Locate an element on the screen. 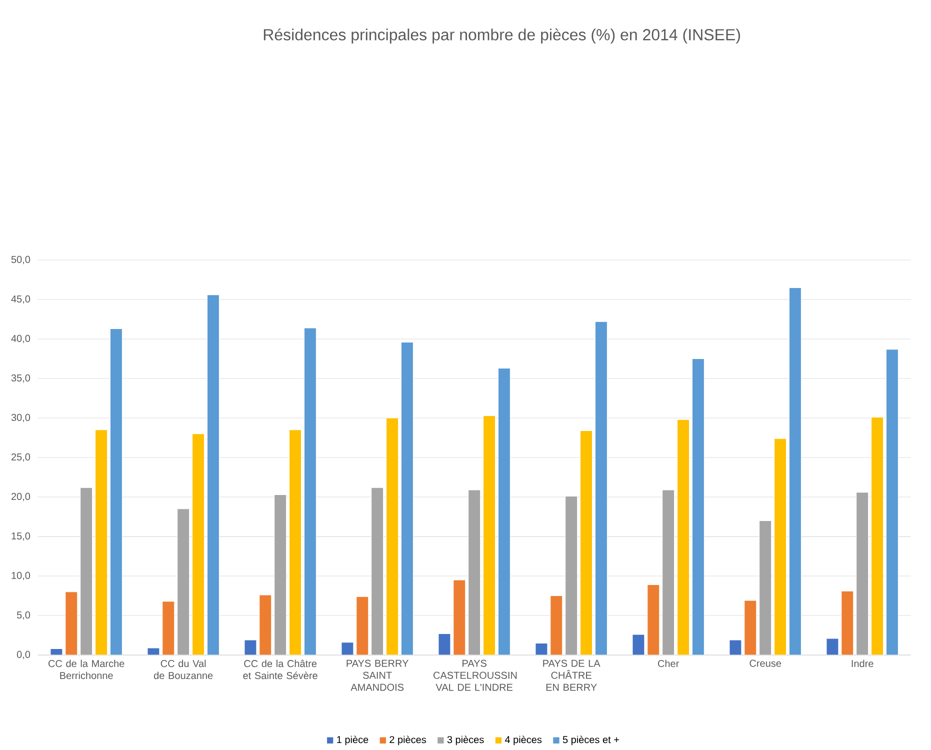  y-tick-label: 10,0 is located at coordinates (21, 576).